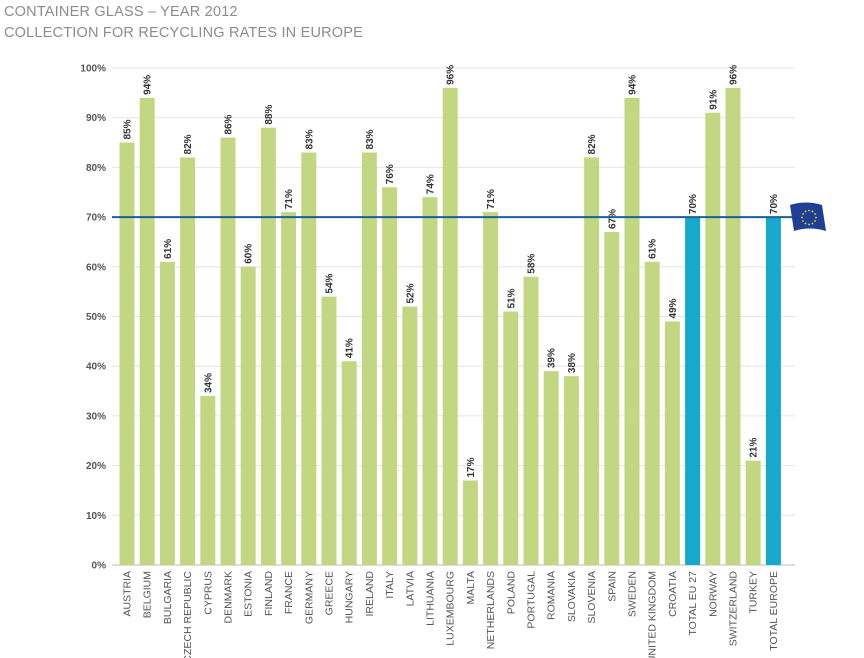 The width and height of the screenshot is (864, 658). Describe the element at coordinates (774, 611) in the screenshot. I see `category-label: TOTAL EUROPE` at that location.